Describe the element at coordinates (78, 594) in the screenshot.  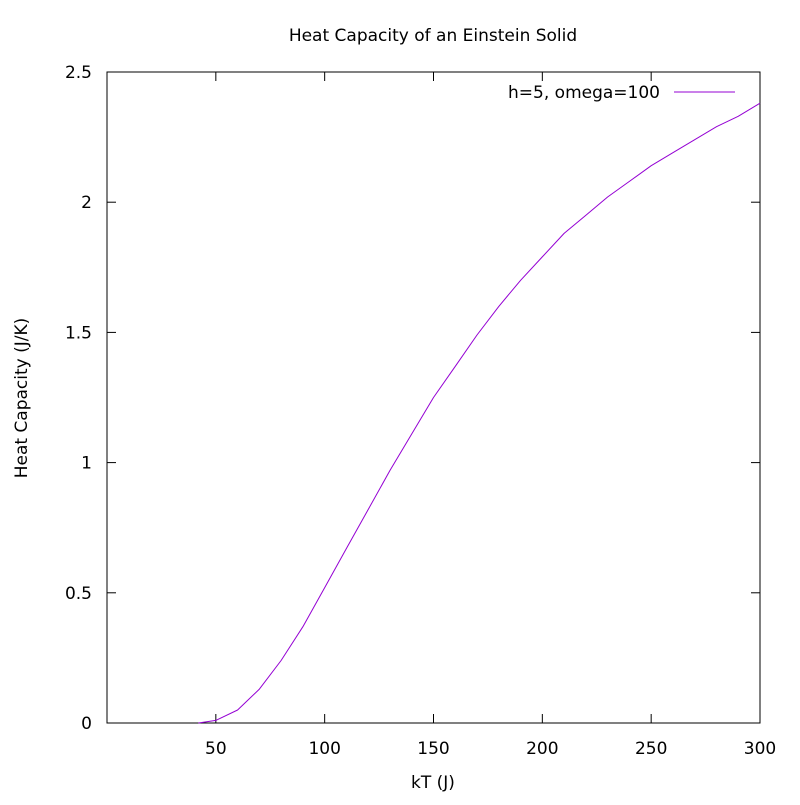
I see `y-tick-label: 0.5` at that location.